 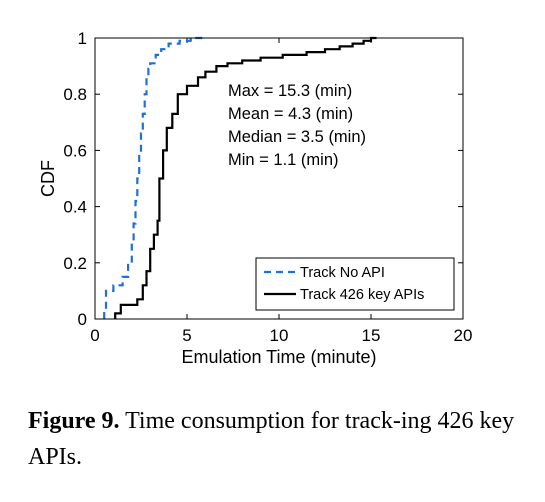 I want to click on legend-box, so click(x=355, y=284).